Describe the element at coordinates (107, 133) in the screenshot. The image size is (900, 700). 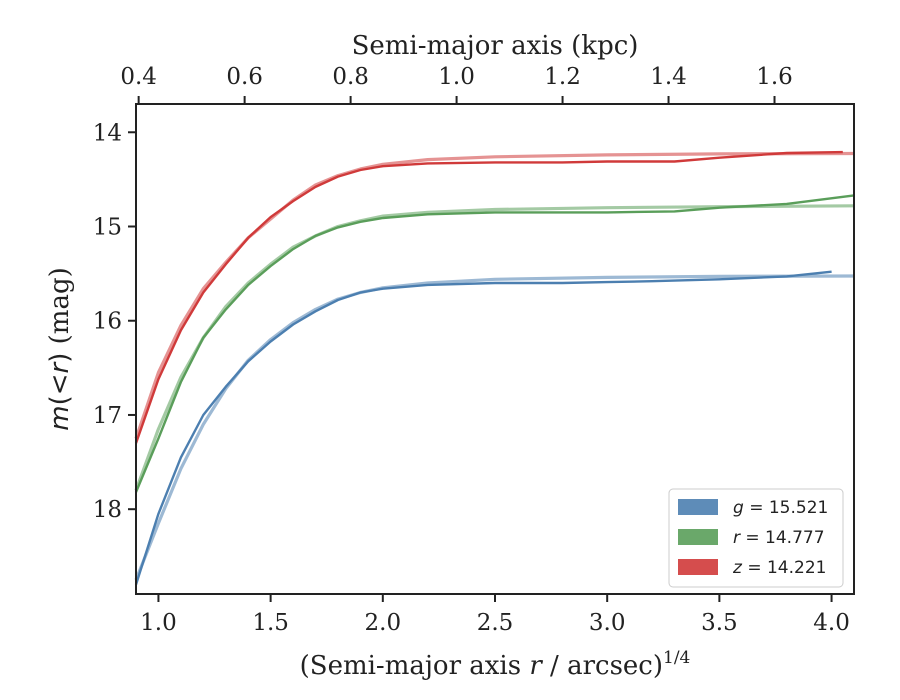
I see `y-tick-label: 14` at that location.